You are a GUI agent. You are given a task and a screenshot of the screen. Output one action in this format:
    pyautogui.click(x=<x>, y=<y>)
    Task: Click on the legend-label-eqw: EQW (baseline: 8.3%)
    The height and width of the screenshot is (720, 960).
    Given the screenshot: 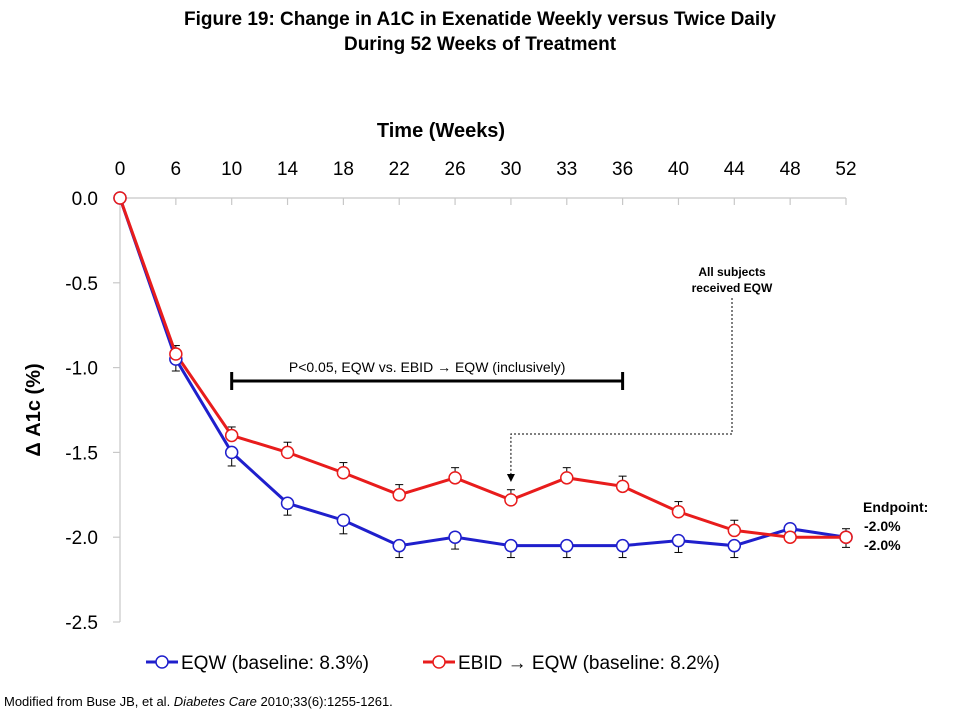 What is the action you would take?
    pyautogui.click(x=275, y=663)
    